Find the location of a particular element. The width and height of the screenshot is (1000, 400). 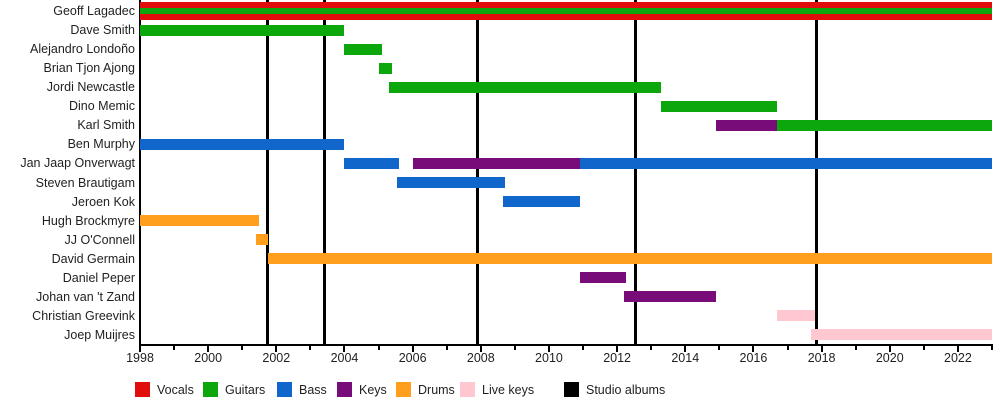

x-axis-label-2022: 2022 is located at coordinates (958, 358).